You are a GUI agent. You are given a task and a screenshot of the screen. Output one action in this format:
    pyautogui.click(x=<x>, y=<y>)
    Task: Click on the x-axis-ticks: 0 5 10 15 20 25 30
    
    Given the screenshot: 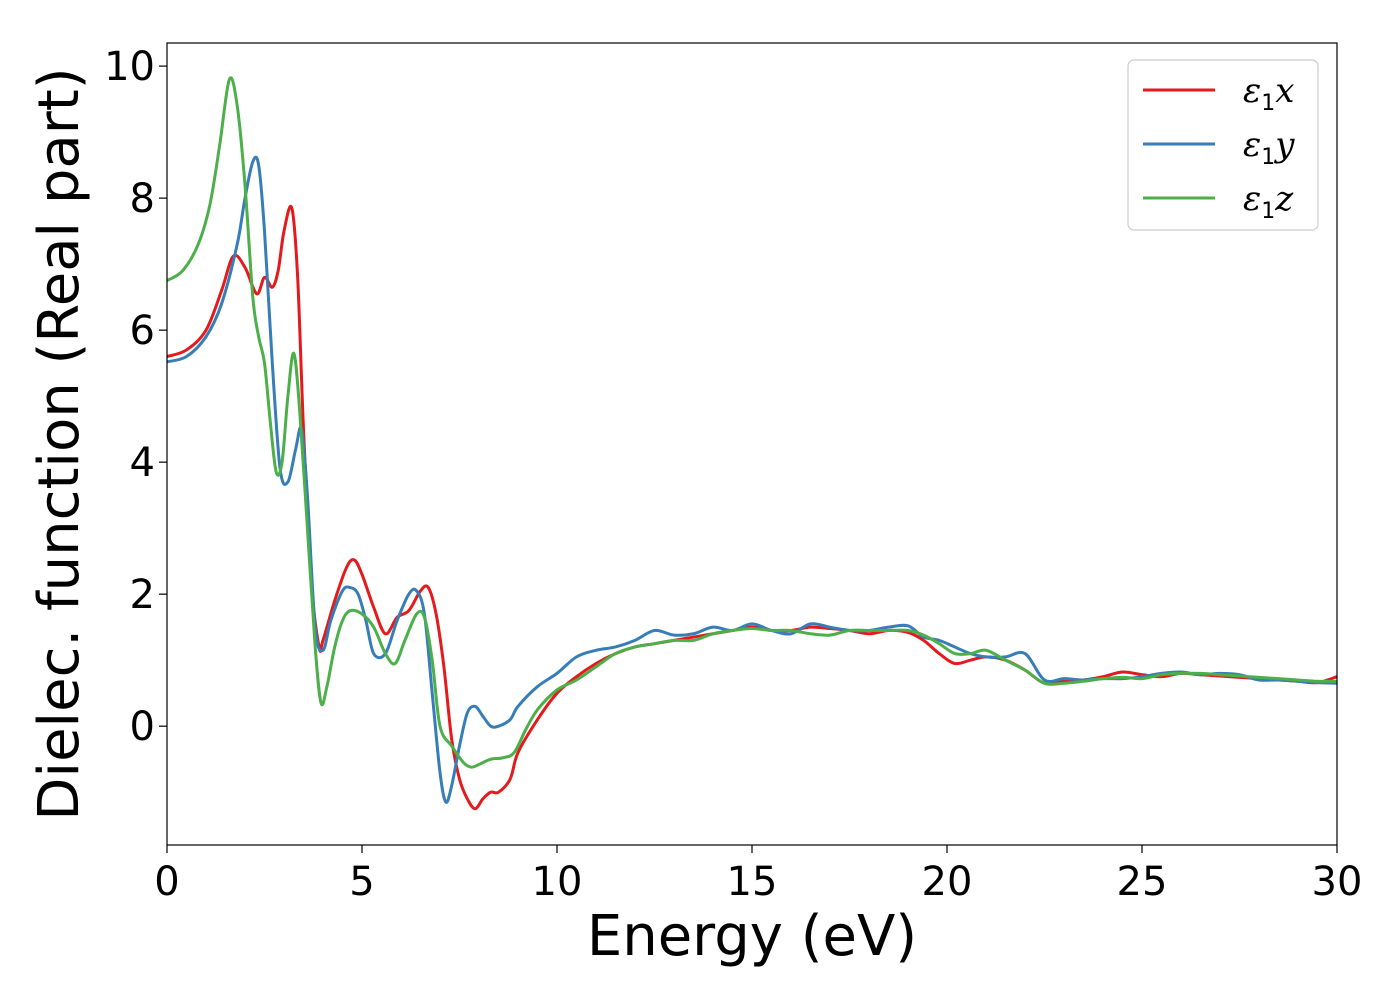 What is the action you would take?
    pyautogui.click(x=758, y=875)
    